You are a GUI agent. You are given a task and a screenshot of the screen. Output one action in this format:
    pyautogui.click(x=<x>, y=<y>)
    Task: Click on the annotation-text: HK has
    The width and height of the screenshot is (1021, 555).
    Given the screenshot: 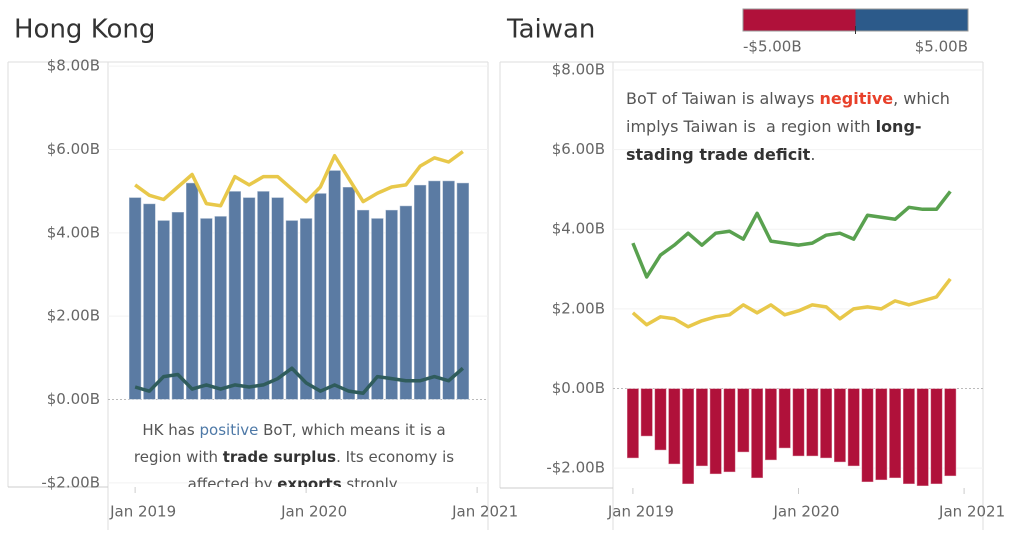 What is the action you would take?
    pyautogui.click(x=171, y=430)
    